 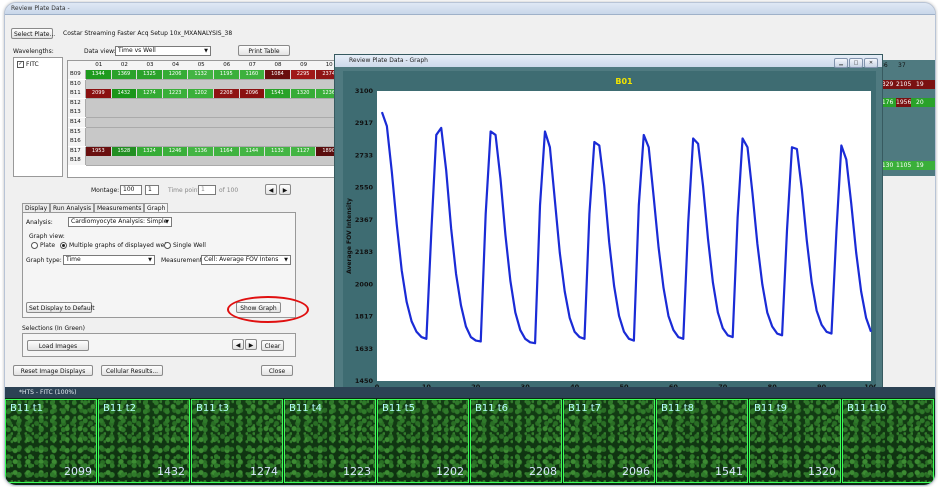 What do you see at coordinates (905, 165) in the screenshot?
I see `table-row: 1130 1105 19` at bounding box center [905, 165].